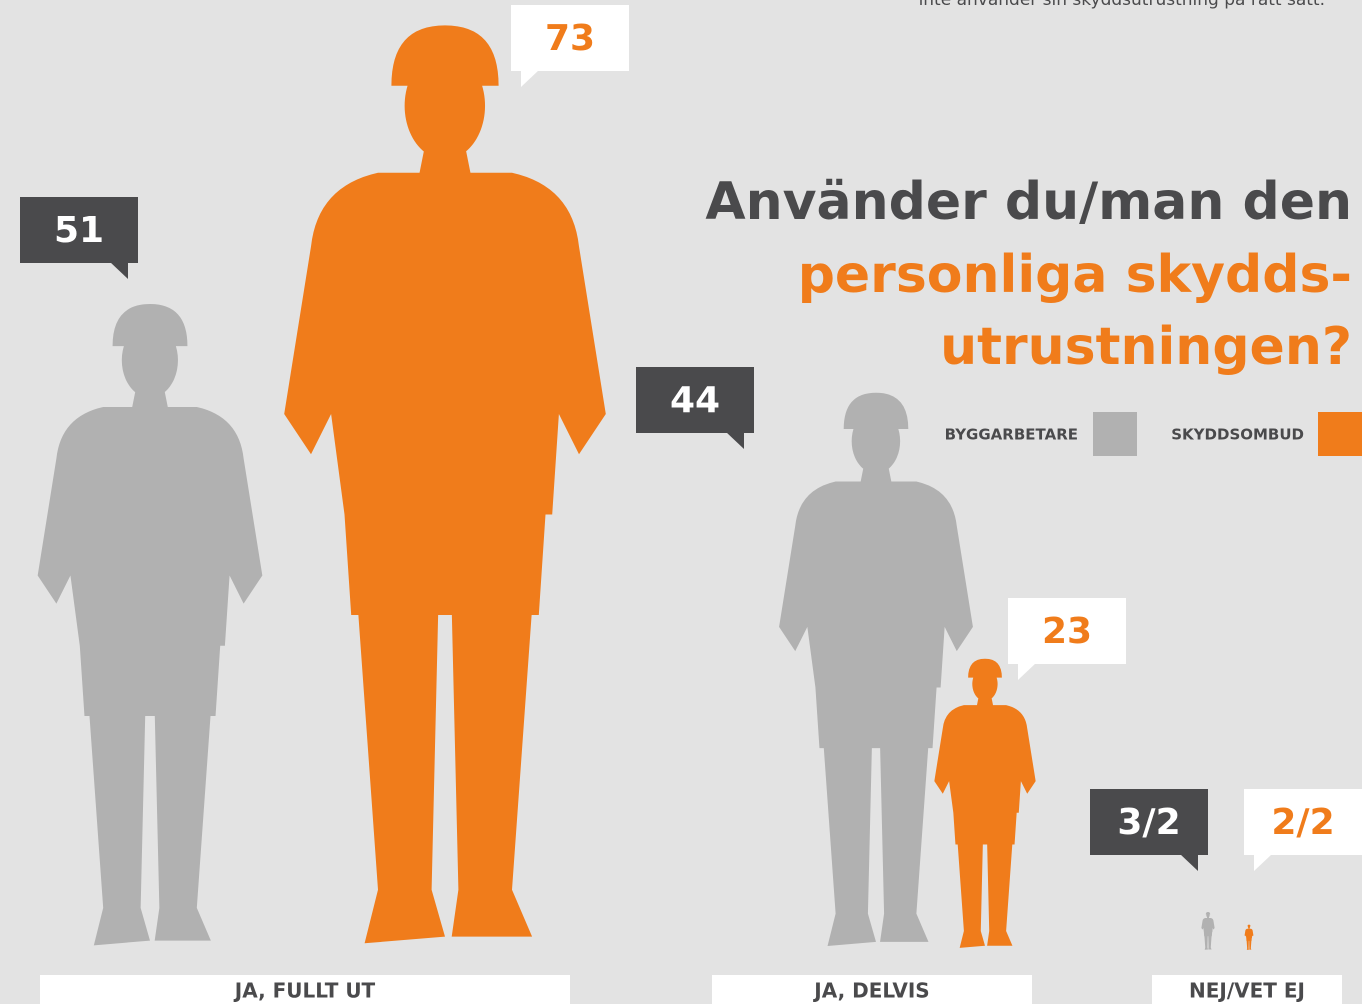  I want to click on value-label: 51, so click(79, 230).